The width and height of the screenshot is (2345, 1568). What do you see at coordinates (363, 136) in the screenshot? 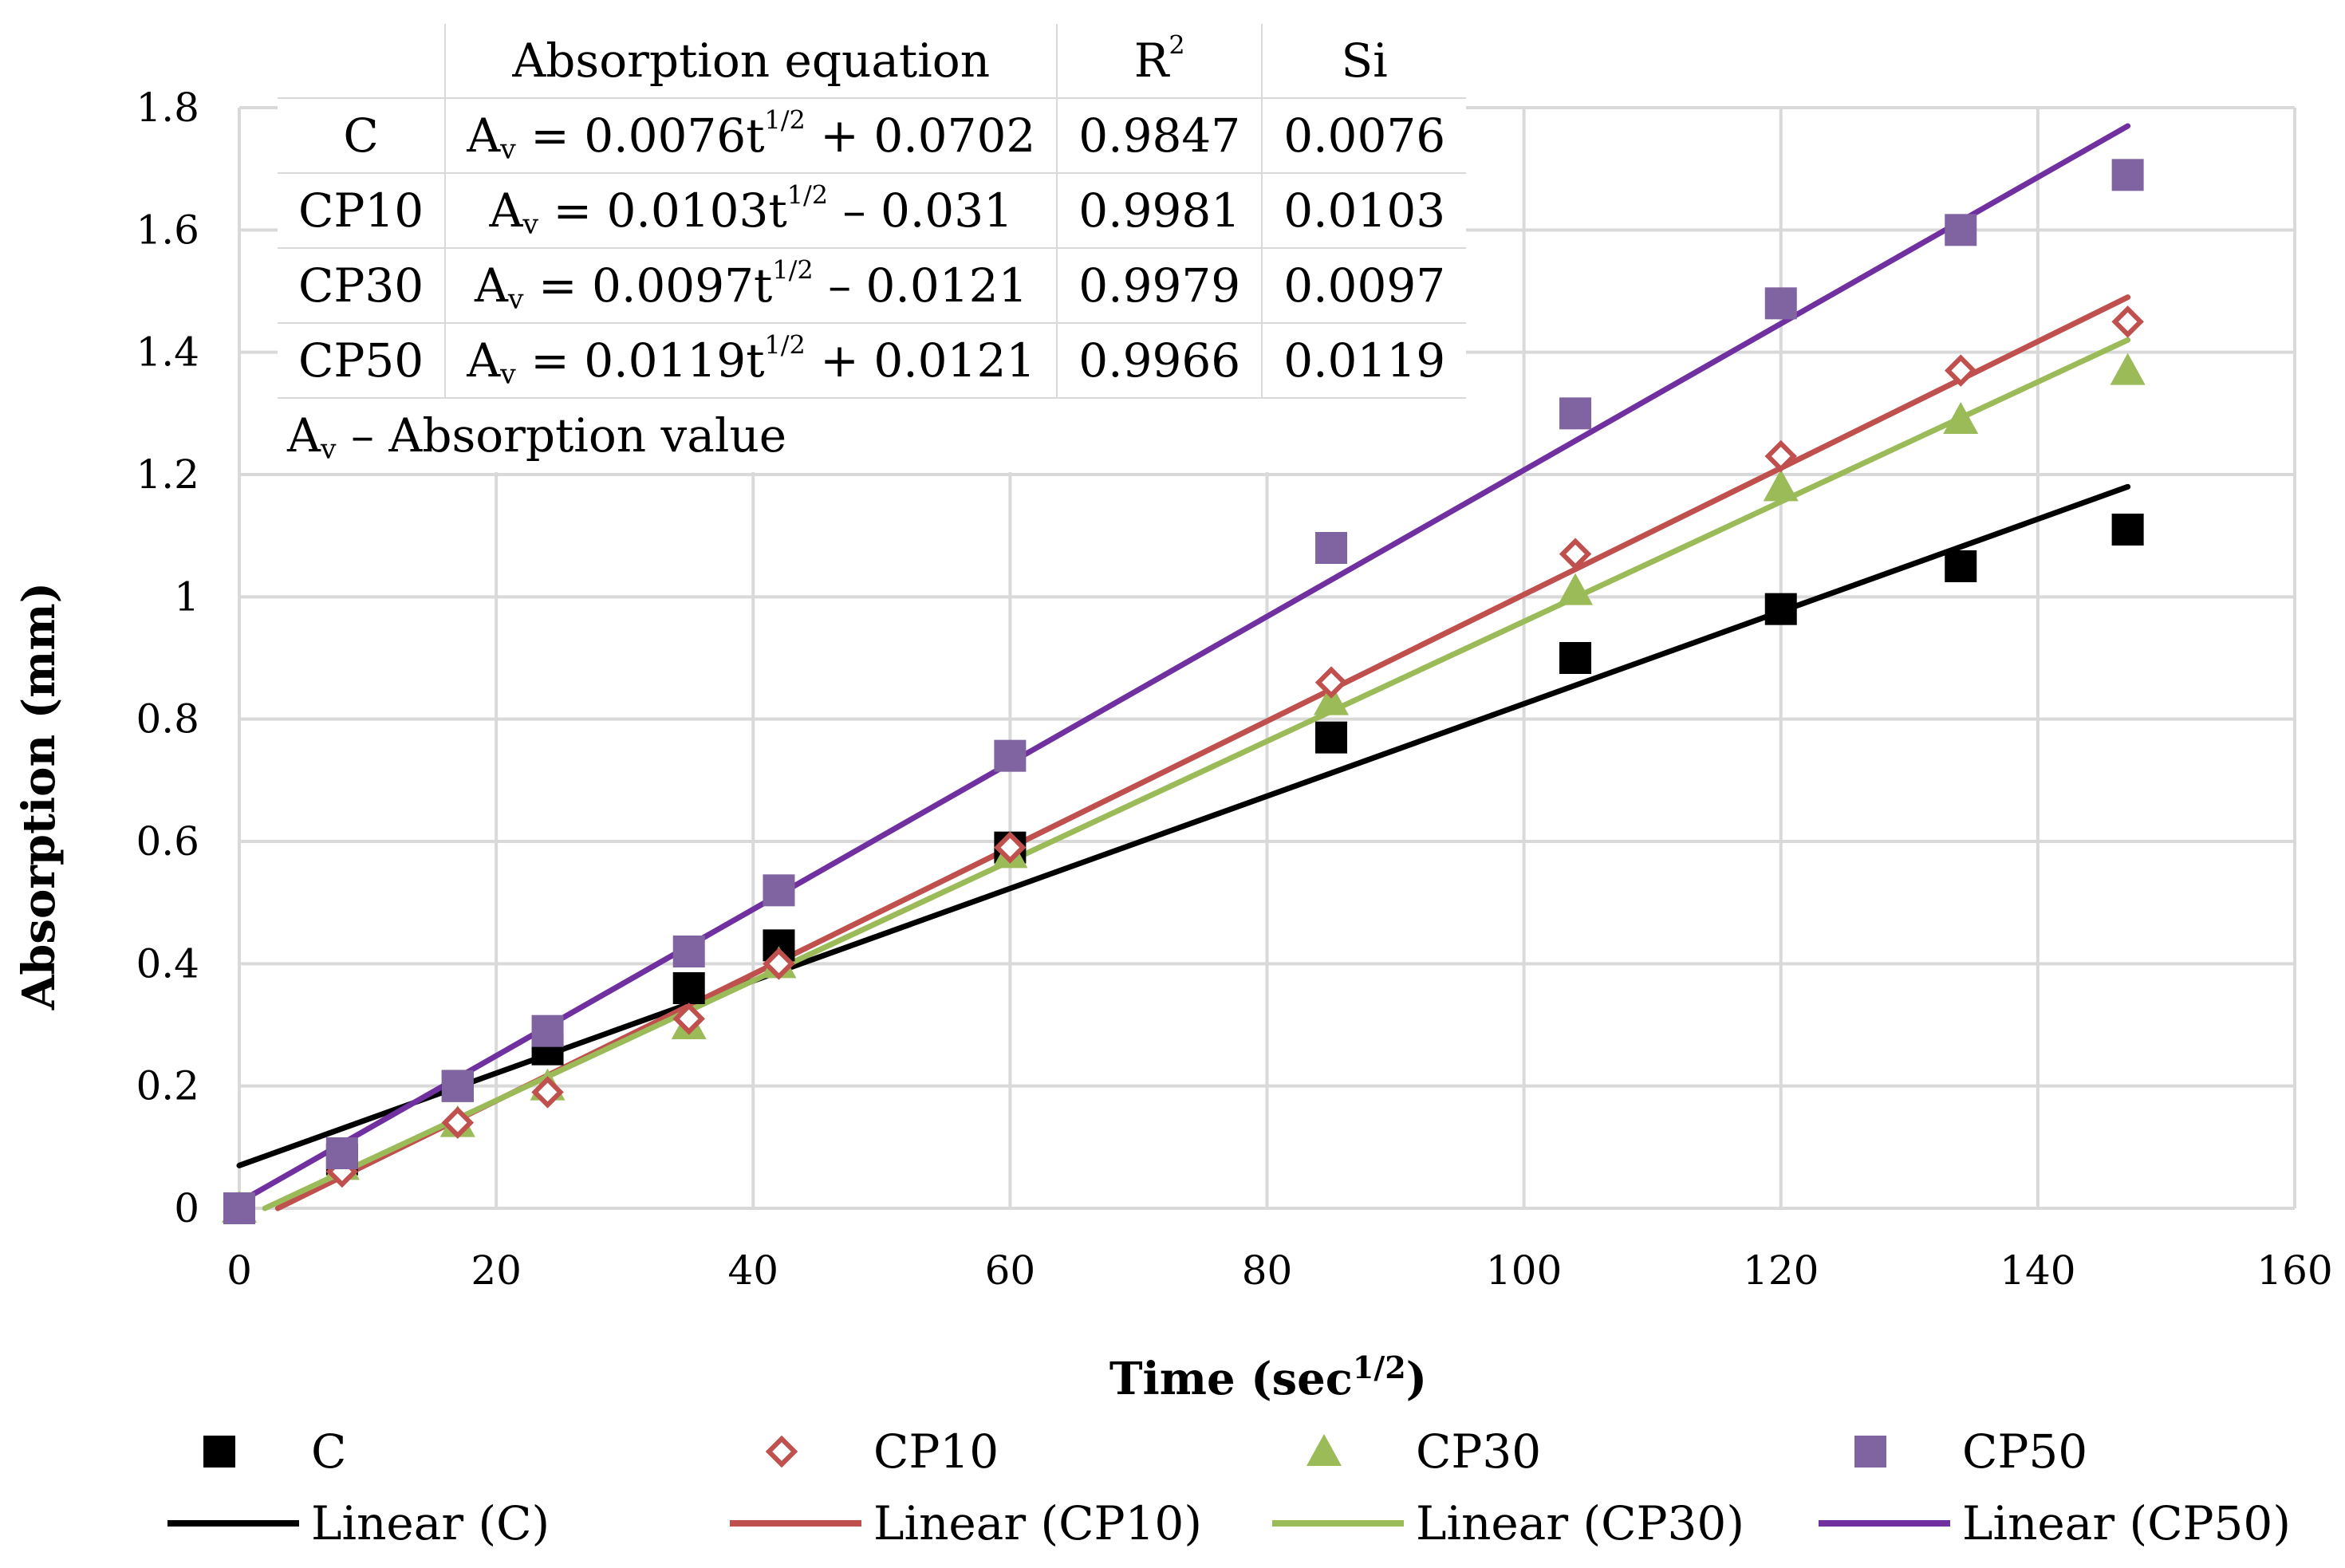
I see `row-sample: C` at bounding box center [363, 136].